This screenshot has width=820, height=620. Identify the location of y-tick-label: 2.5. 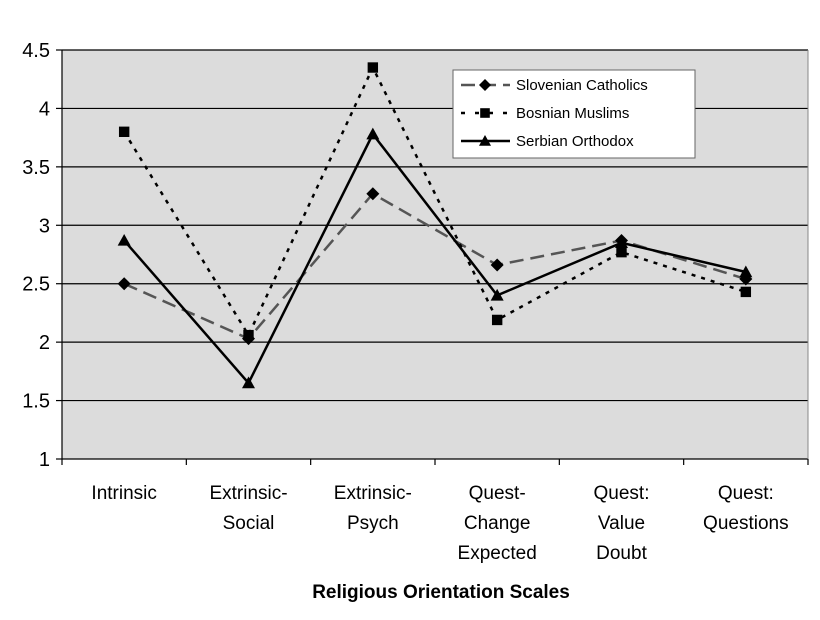
(36, 285).